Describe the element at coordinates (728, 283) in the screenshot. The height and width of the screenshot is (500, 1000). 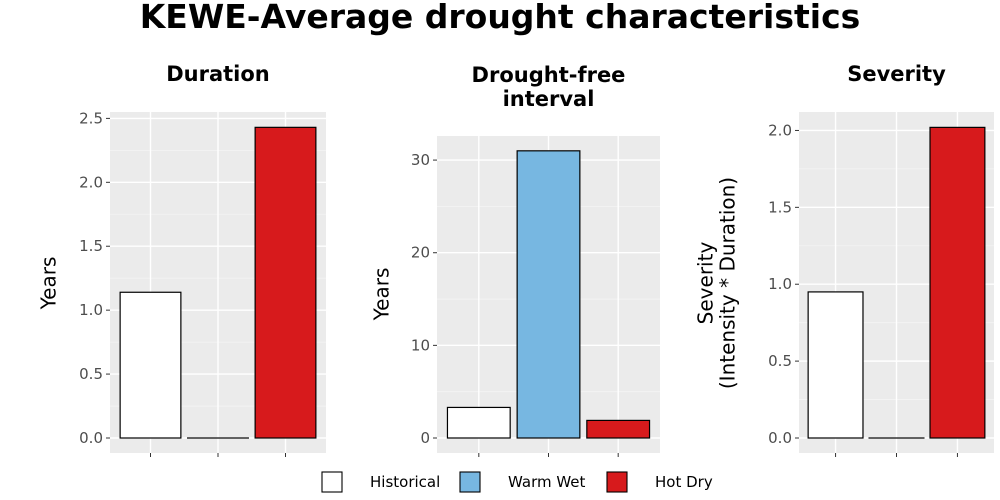
I see `y-axis-label: (Intensity * Duration)` at that location.